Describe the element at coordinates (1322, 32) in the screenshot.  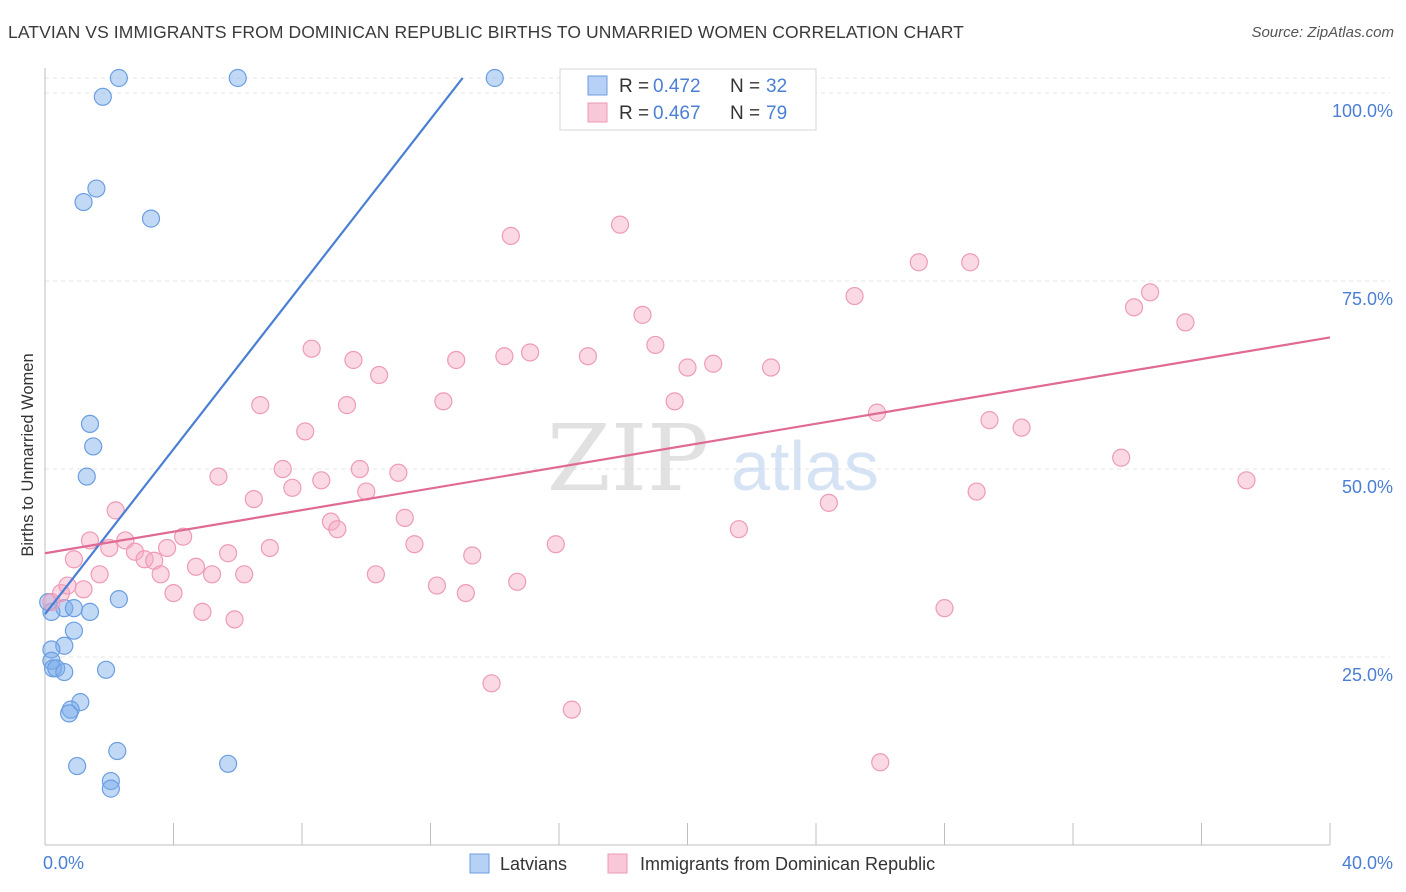
I see `source-credit: Source: ZipAtlas.com` at that location.